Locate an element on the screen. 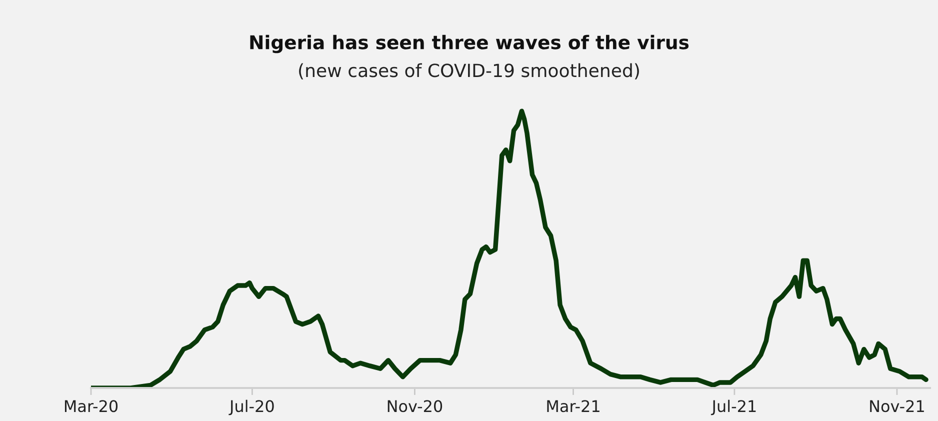 This screenshot has width=938, height=421. x-tick-label: Nov-21 is located at coordinates (897, 406).